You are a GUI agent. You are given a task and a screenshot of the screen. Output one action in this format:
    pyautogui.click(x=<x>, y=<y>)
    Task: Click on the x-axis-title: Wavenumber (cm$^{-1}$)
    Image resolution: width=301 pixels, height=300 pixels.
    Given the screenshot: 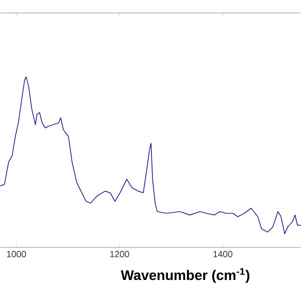 What is the action you would take?
    pyautogui.click(x=185, y=275)
    